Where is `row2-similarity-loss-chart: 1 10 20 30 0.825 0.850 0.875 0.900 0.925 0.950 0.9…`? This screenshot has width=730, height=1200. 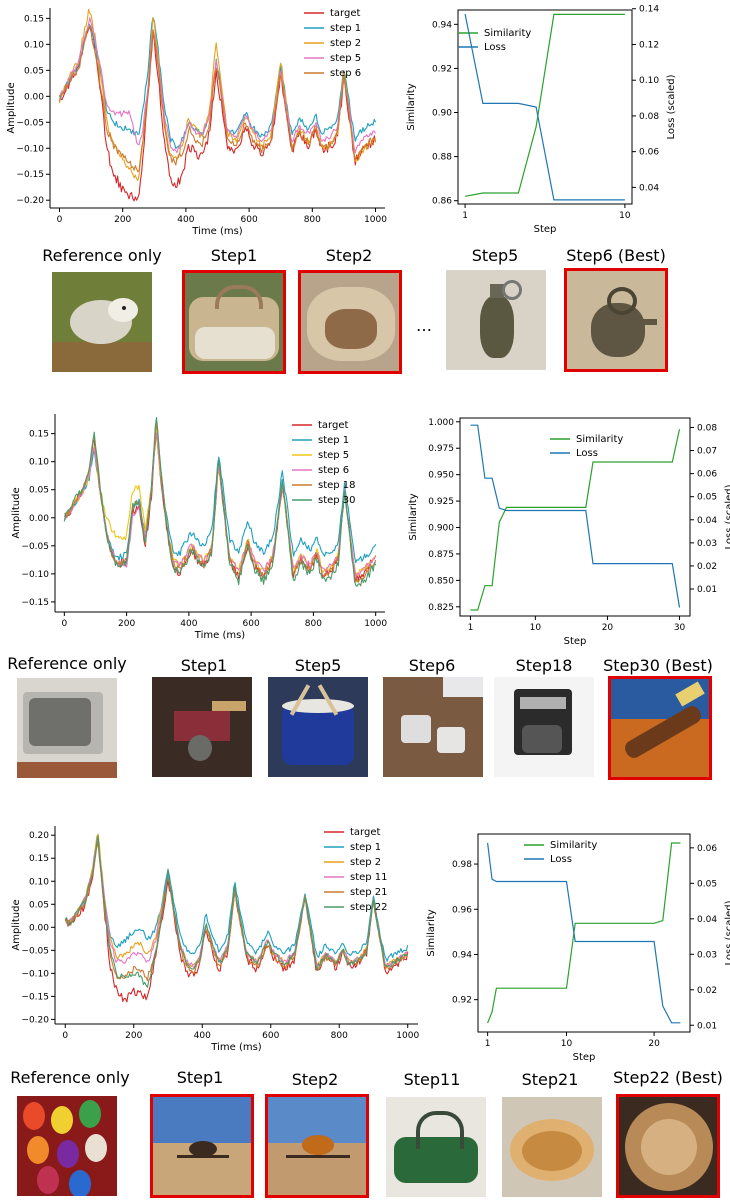
row2-similarity-loss-chart: 1 10 20 30 0.825 0.850 0.875 0.900 0.925 0.950 0.9… is located at coordinates (565, 527).